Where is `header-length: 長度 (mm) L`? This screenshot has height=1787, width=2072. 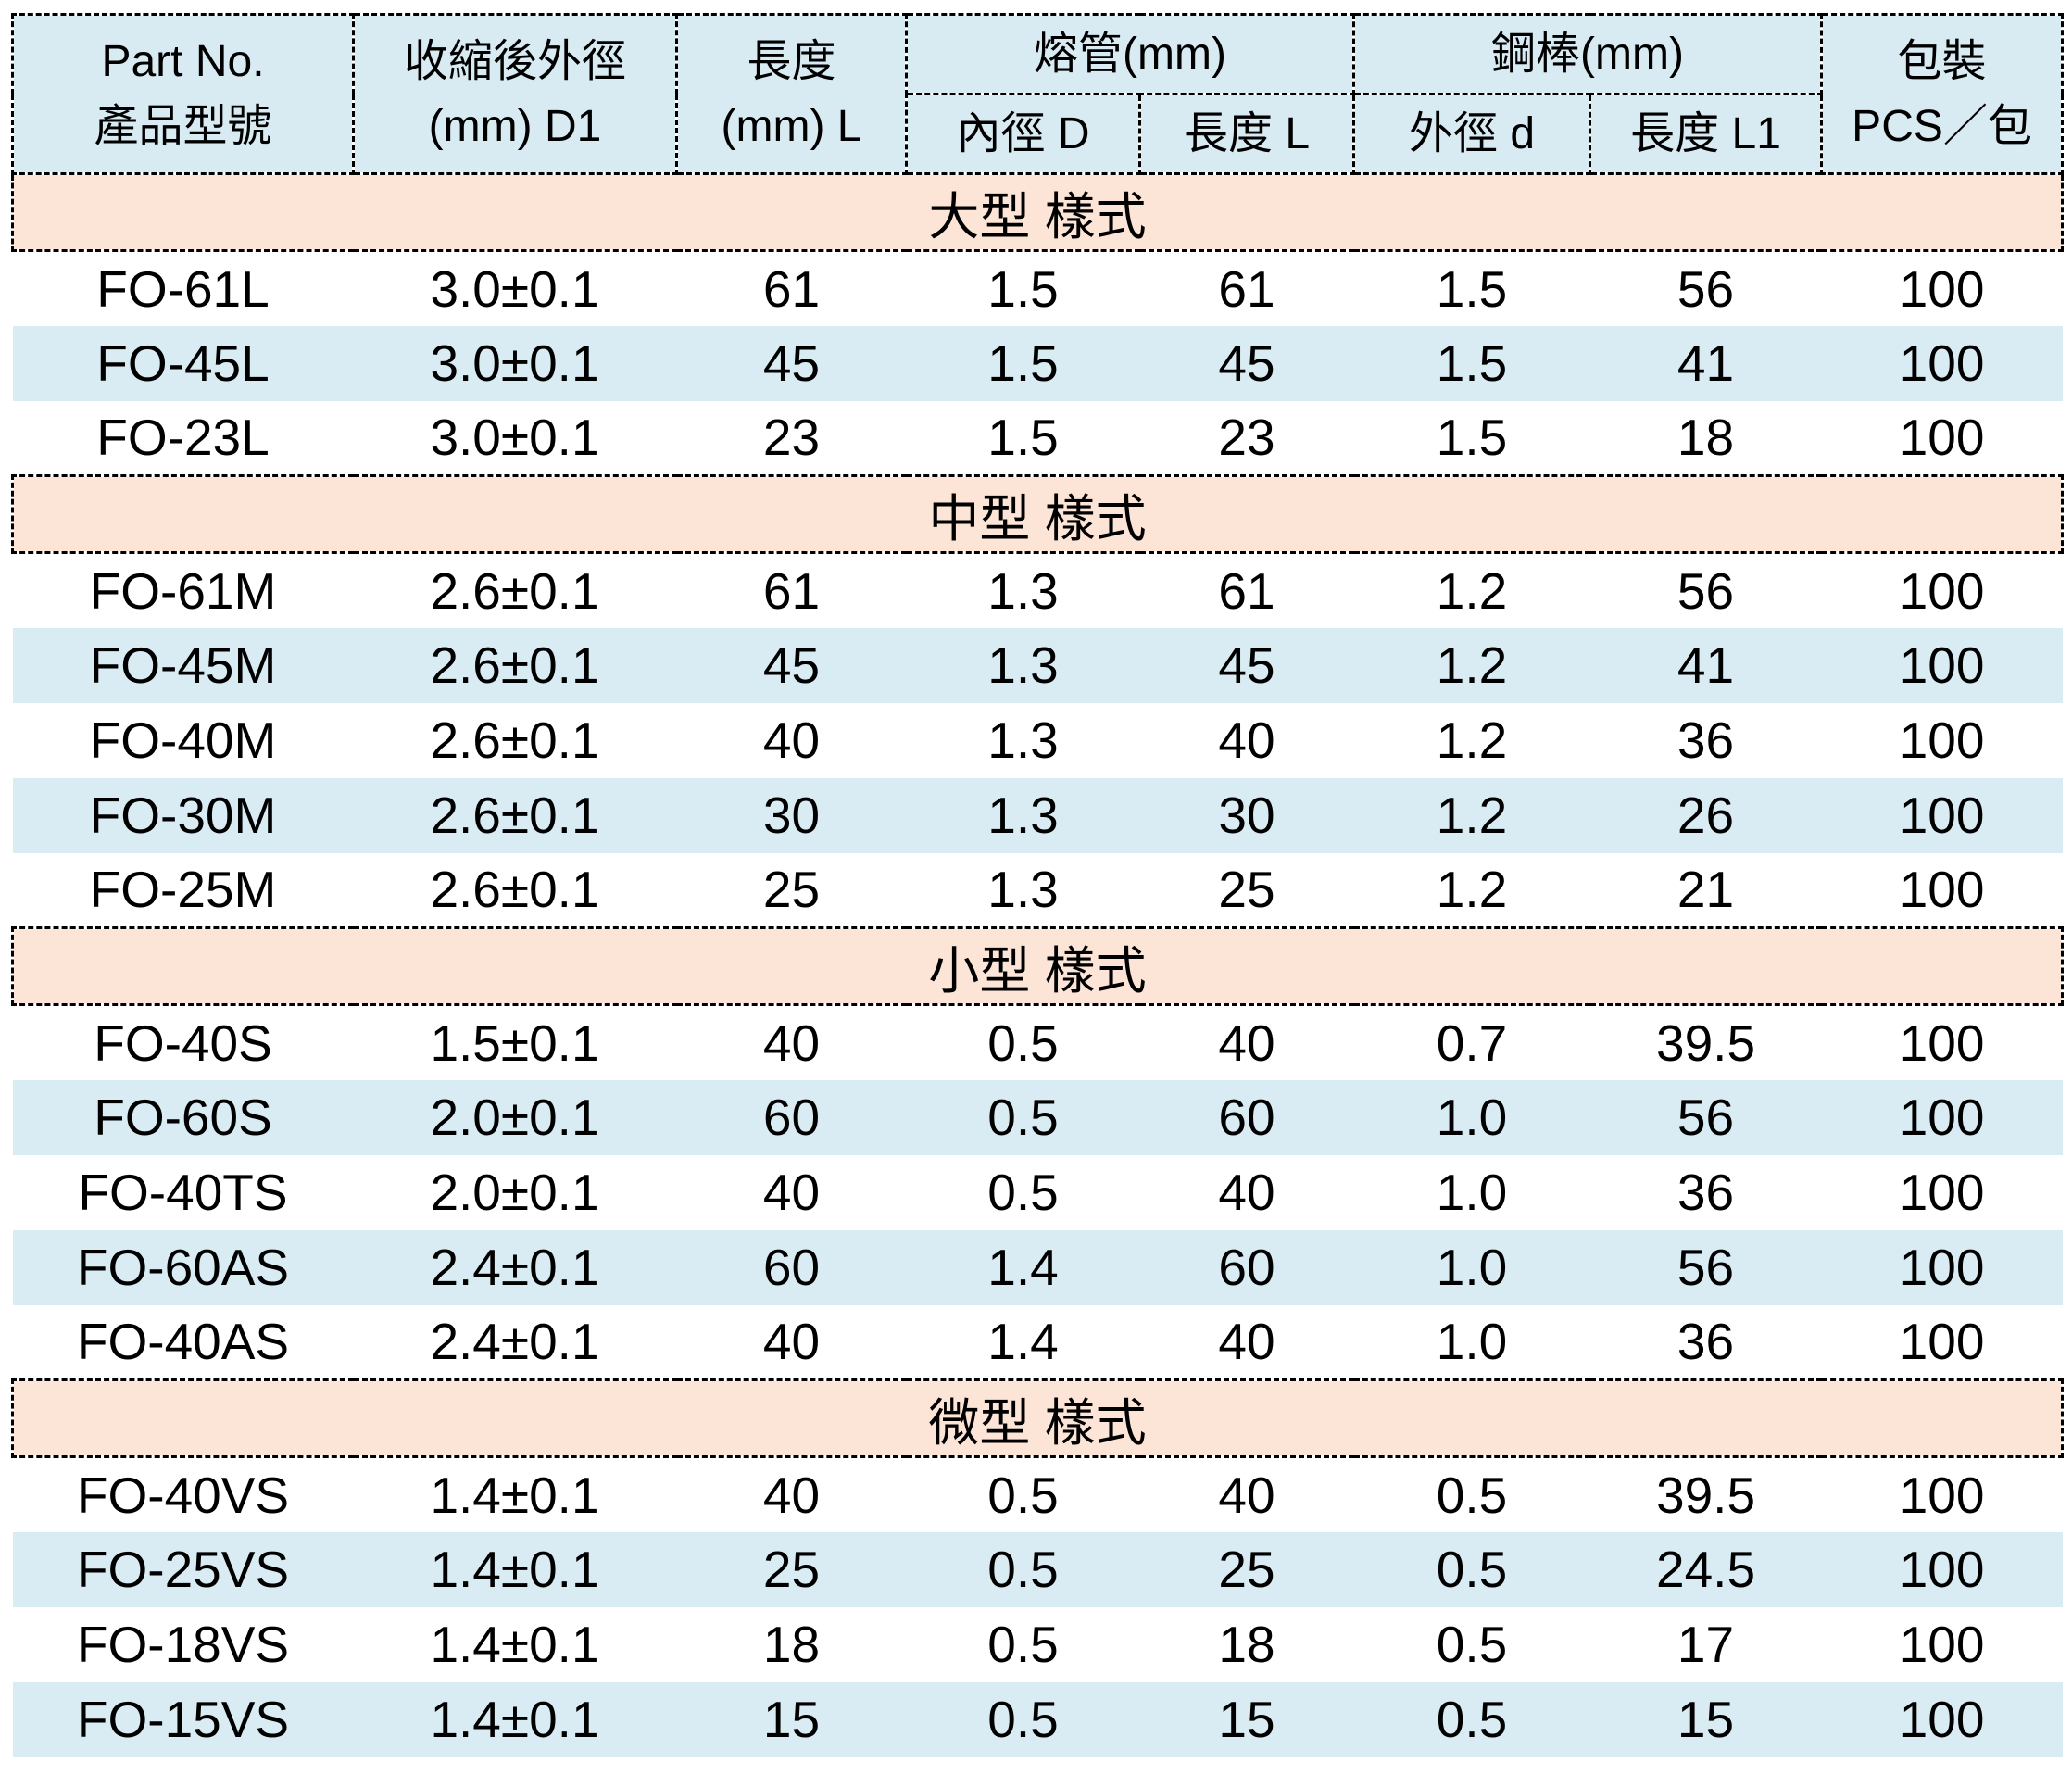 header-length: 長度 (mm) L is located at coordinates (791, 94).